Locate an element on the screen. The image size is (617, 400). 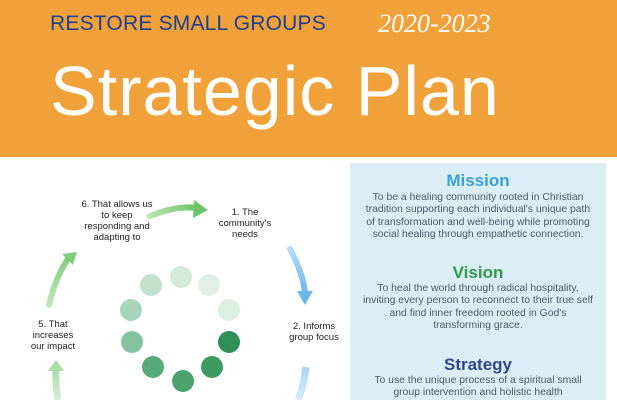
organization-name: RESTORE SMALL GROUPS is located at coordinates (188, 23).